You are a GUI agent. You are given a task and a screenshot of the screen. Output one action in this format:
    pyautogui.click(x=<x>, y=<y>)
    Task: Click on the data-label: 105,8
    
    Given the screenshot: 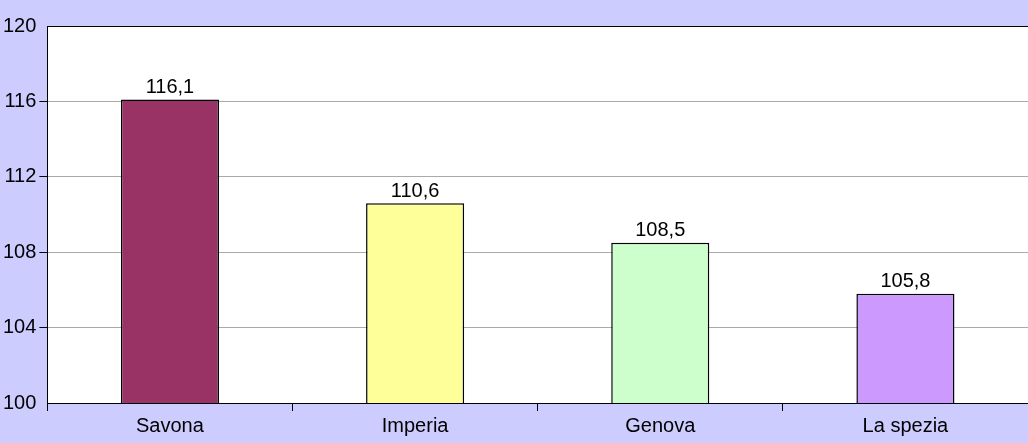 What is the action you would take?
    pyautogui.click(x=905, y=280)
    